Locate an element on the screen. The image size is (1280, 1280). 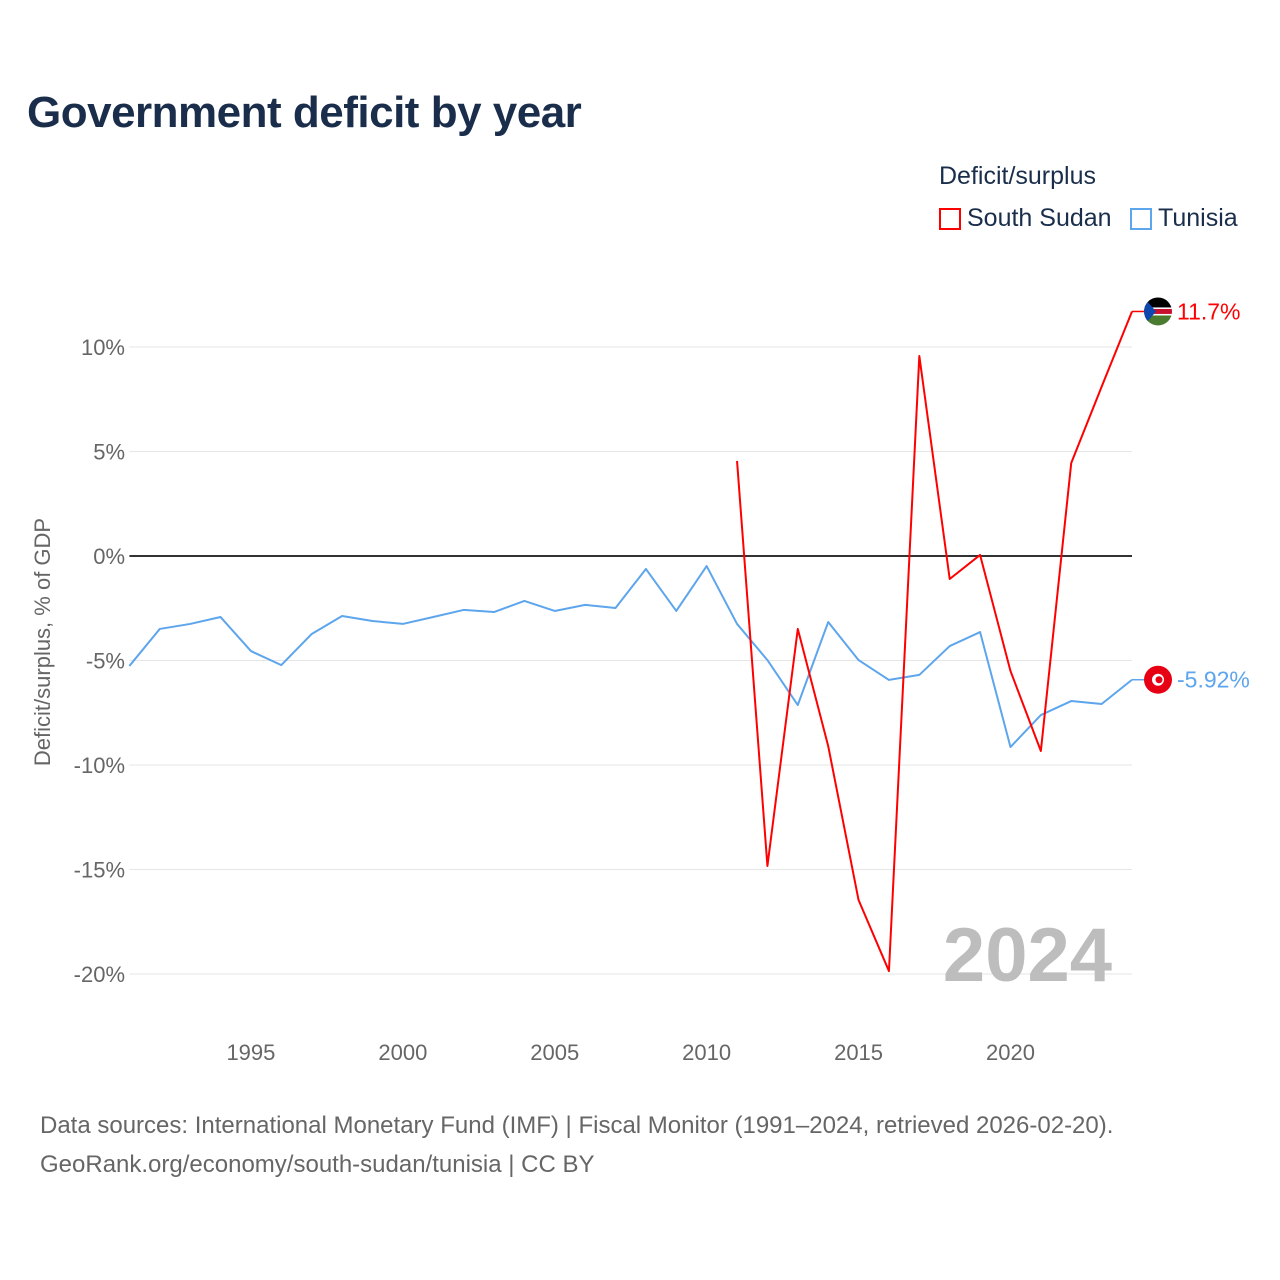
tunisia-flag-crescent is located at coordinates (1159, 680).